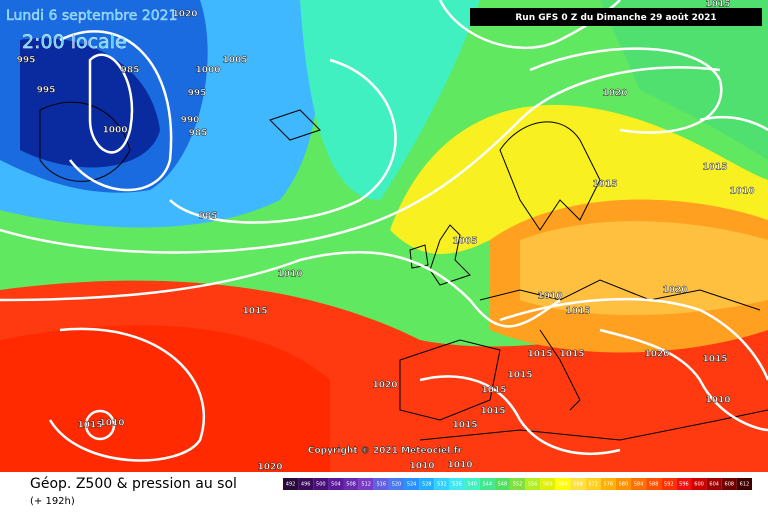 This screenshot has height=512, width=768. I want to click on scale-label: 604, so click(714, 485).